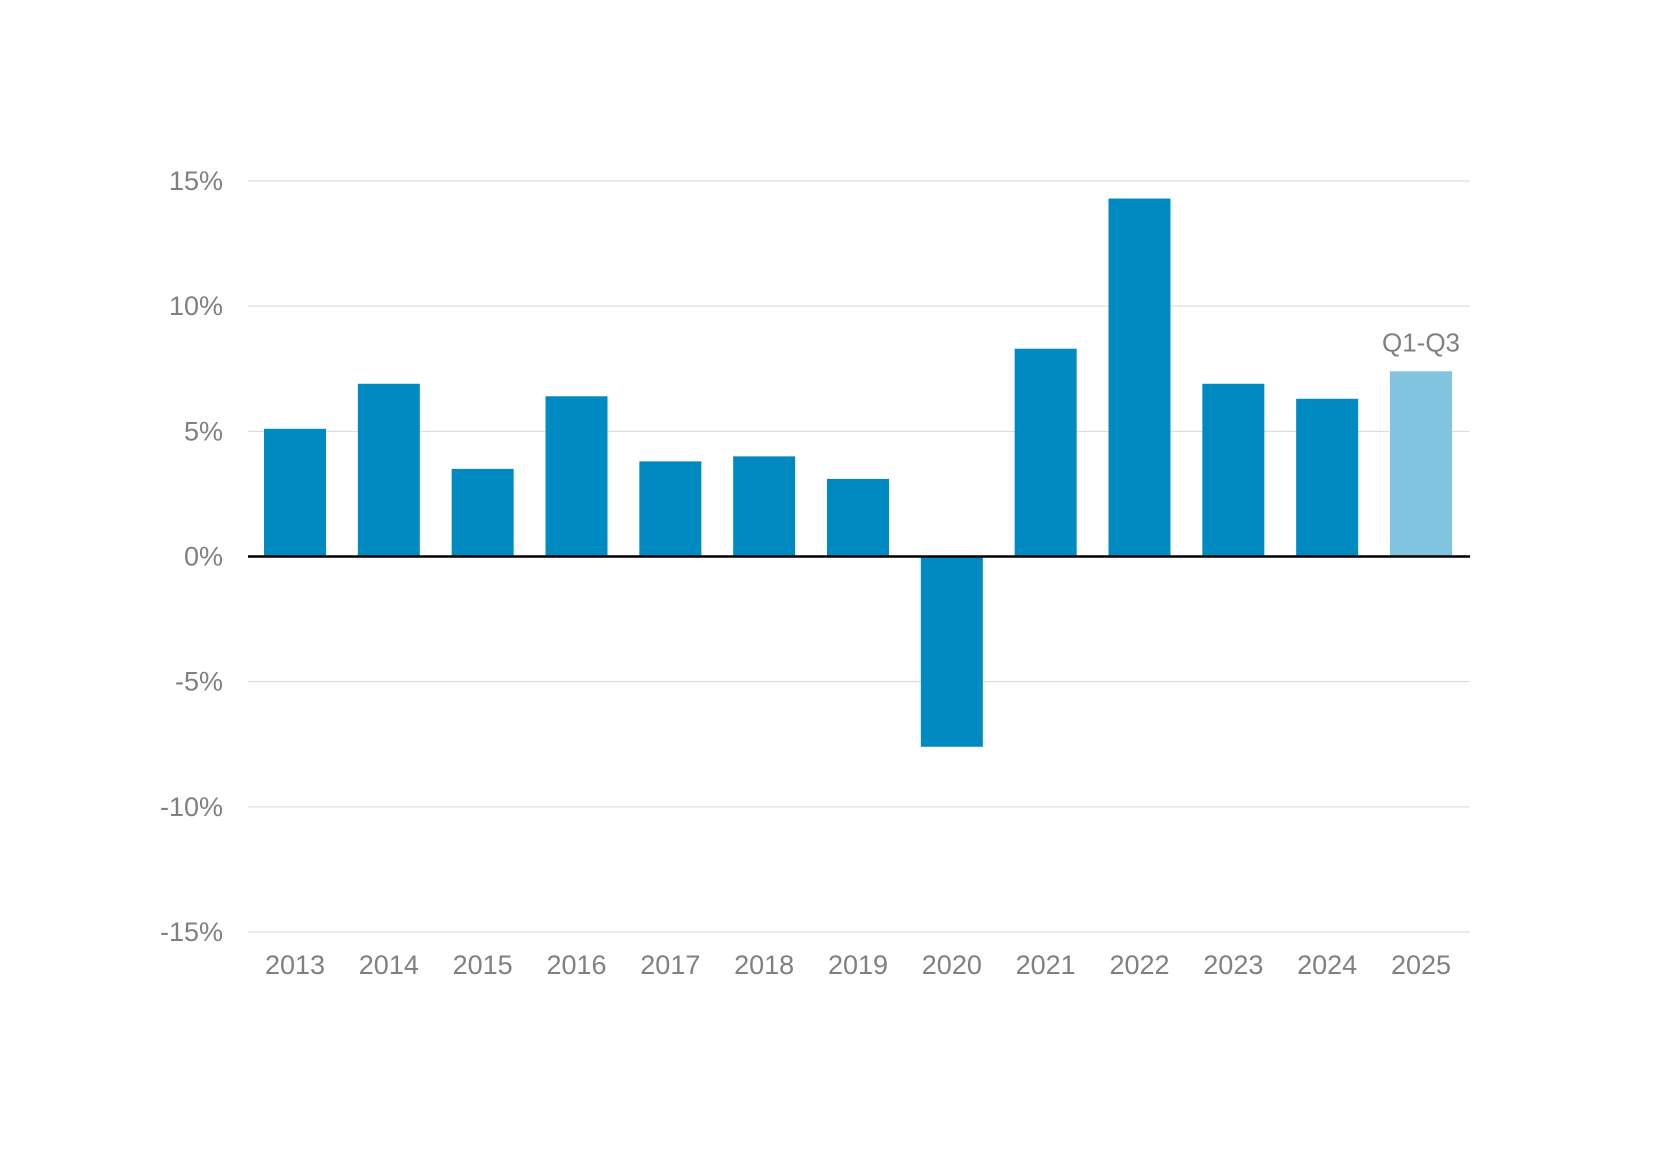 The width and height of the screenshot is (1654, 1166). Describe the element at coordinates (203, 431) in the screenshot. I see `y-tick-label: 5%` at that location.